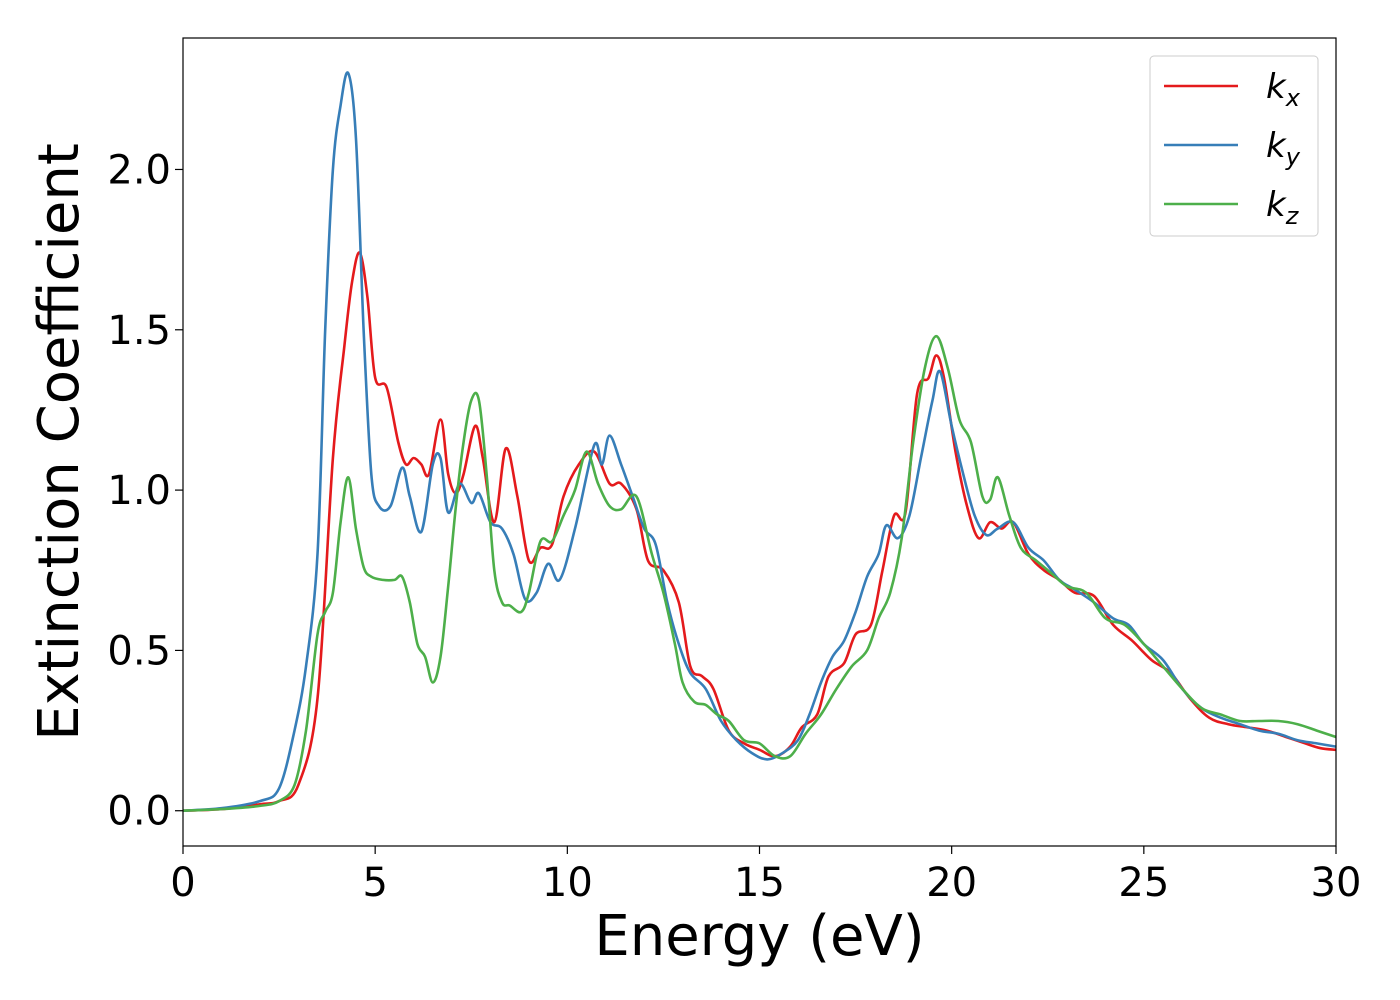  Describe the element at coordinates (139, 812) in the screenshot. I see `y-tick-label: 0.0` at that location.